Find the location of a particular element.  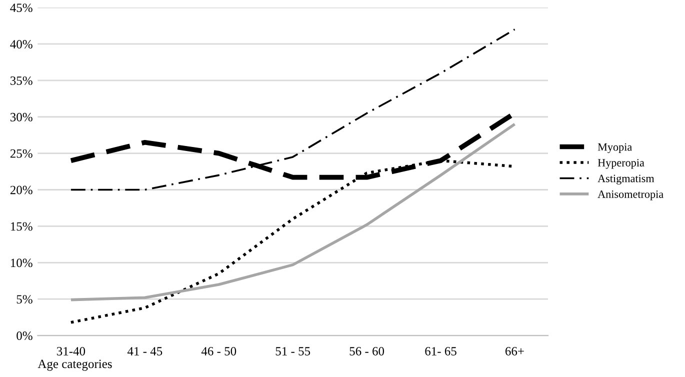

y-tick-label: 30% is located at coordinates (21, 117).